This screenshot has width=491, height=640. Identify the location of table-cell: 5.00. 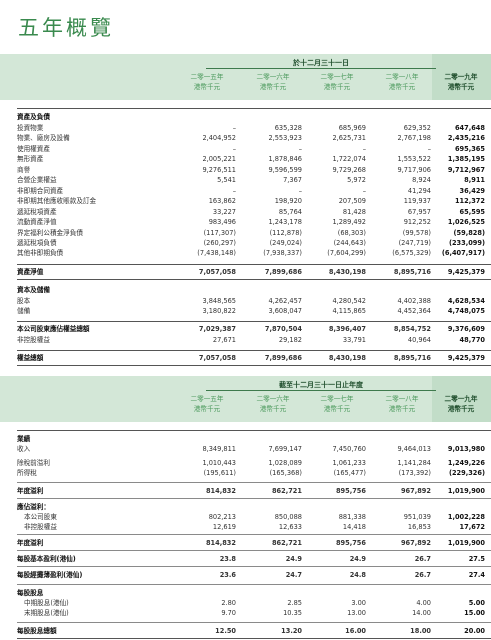
(476, 603).